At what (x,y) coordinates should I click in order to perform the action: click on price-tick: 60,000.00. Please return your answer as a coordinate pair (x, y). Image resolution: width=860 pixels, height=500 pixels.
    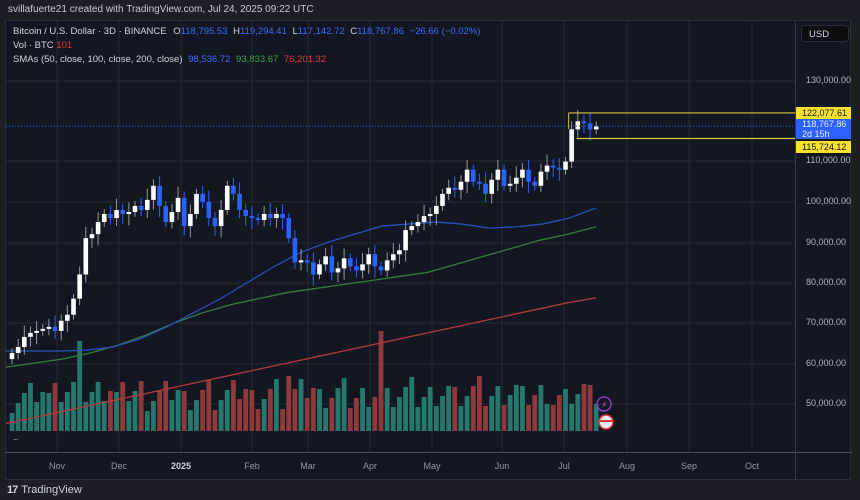
    Looking at the image, I should click on (826, 363).